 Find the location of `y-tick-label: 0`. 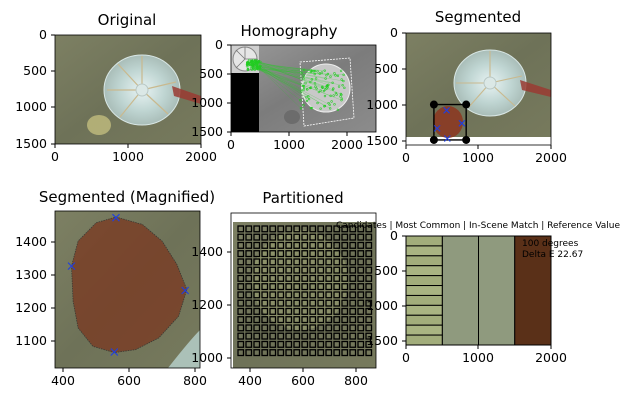

y-tick-label: 0 is located at coordinates (394, 32).